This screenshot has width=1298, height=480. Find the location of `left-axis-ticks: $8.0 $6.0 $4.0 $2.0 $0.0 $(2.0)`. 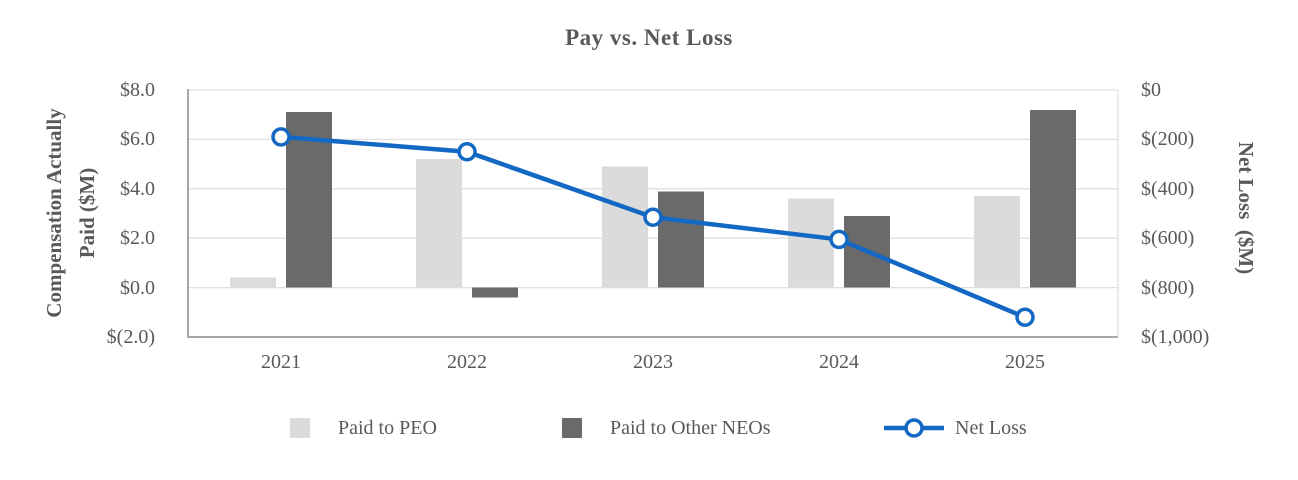

left-axis-ticks: $8.0 $6.0 $4.0 $2.0 $0.0 $(2.0) is located at coordinates (77, 240).